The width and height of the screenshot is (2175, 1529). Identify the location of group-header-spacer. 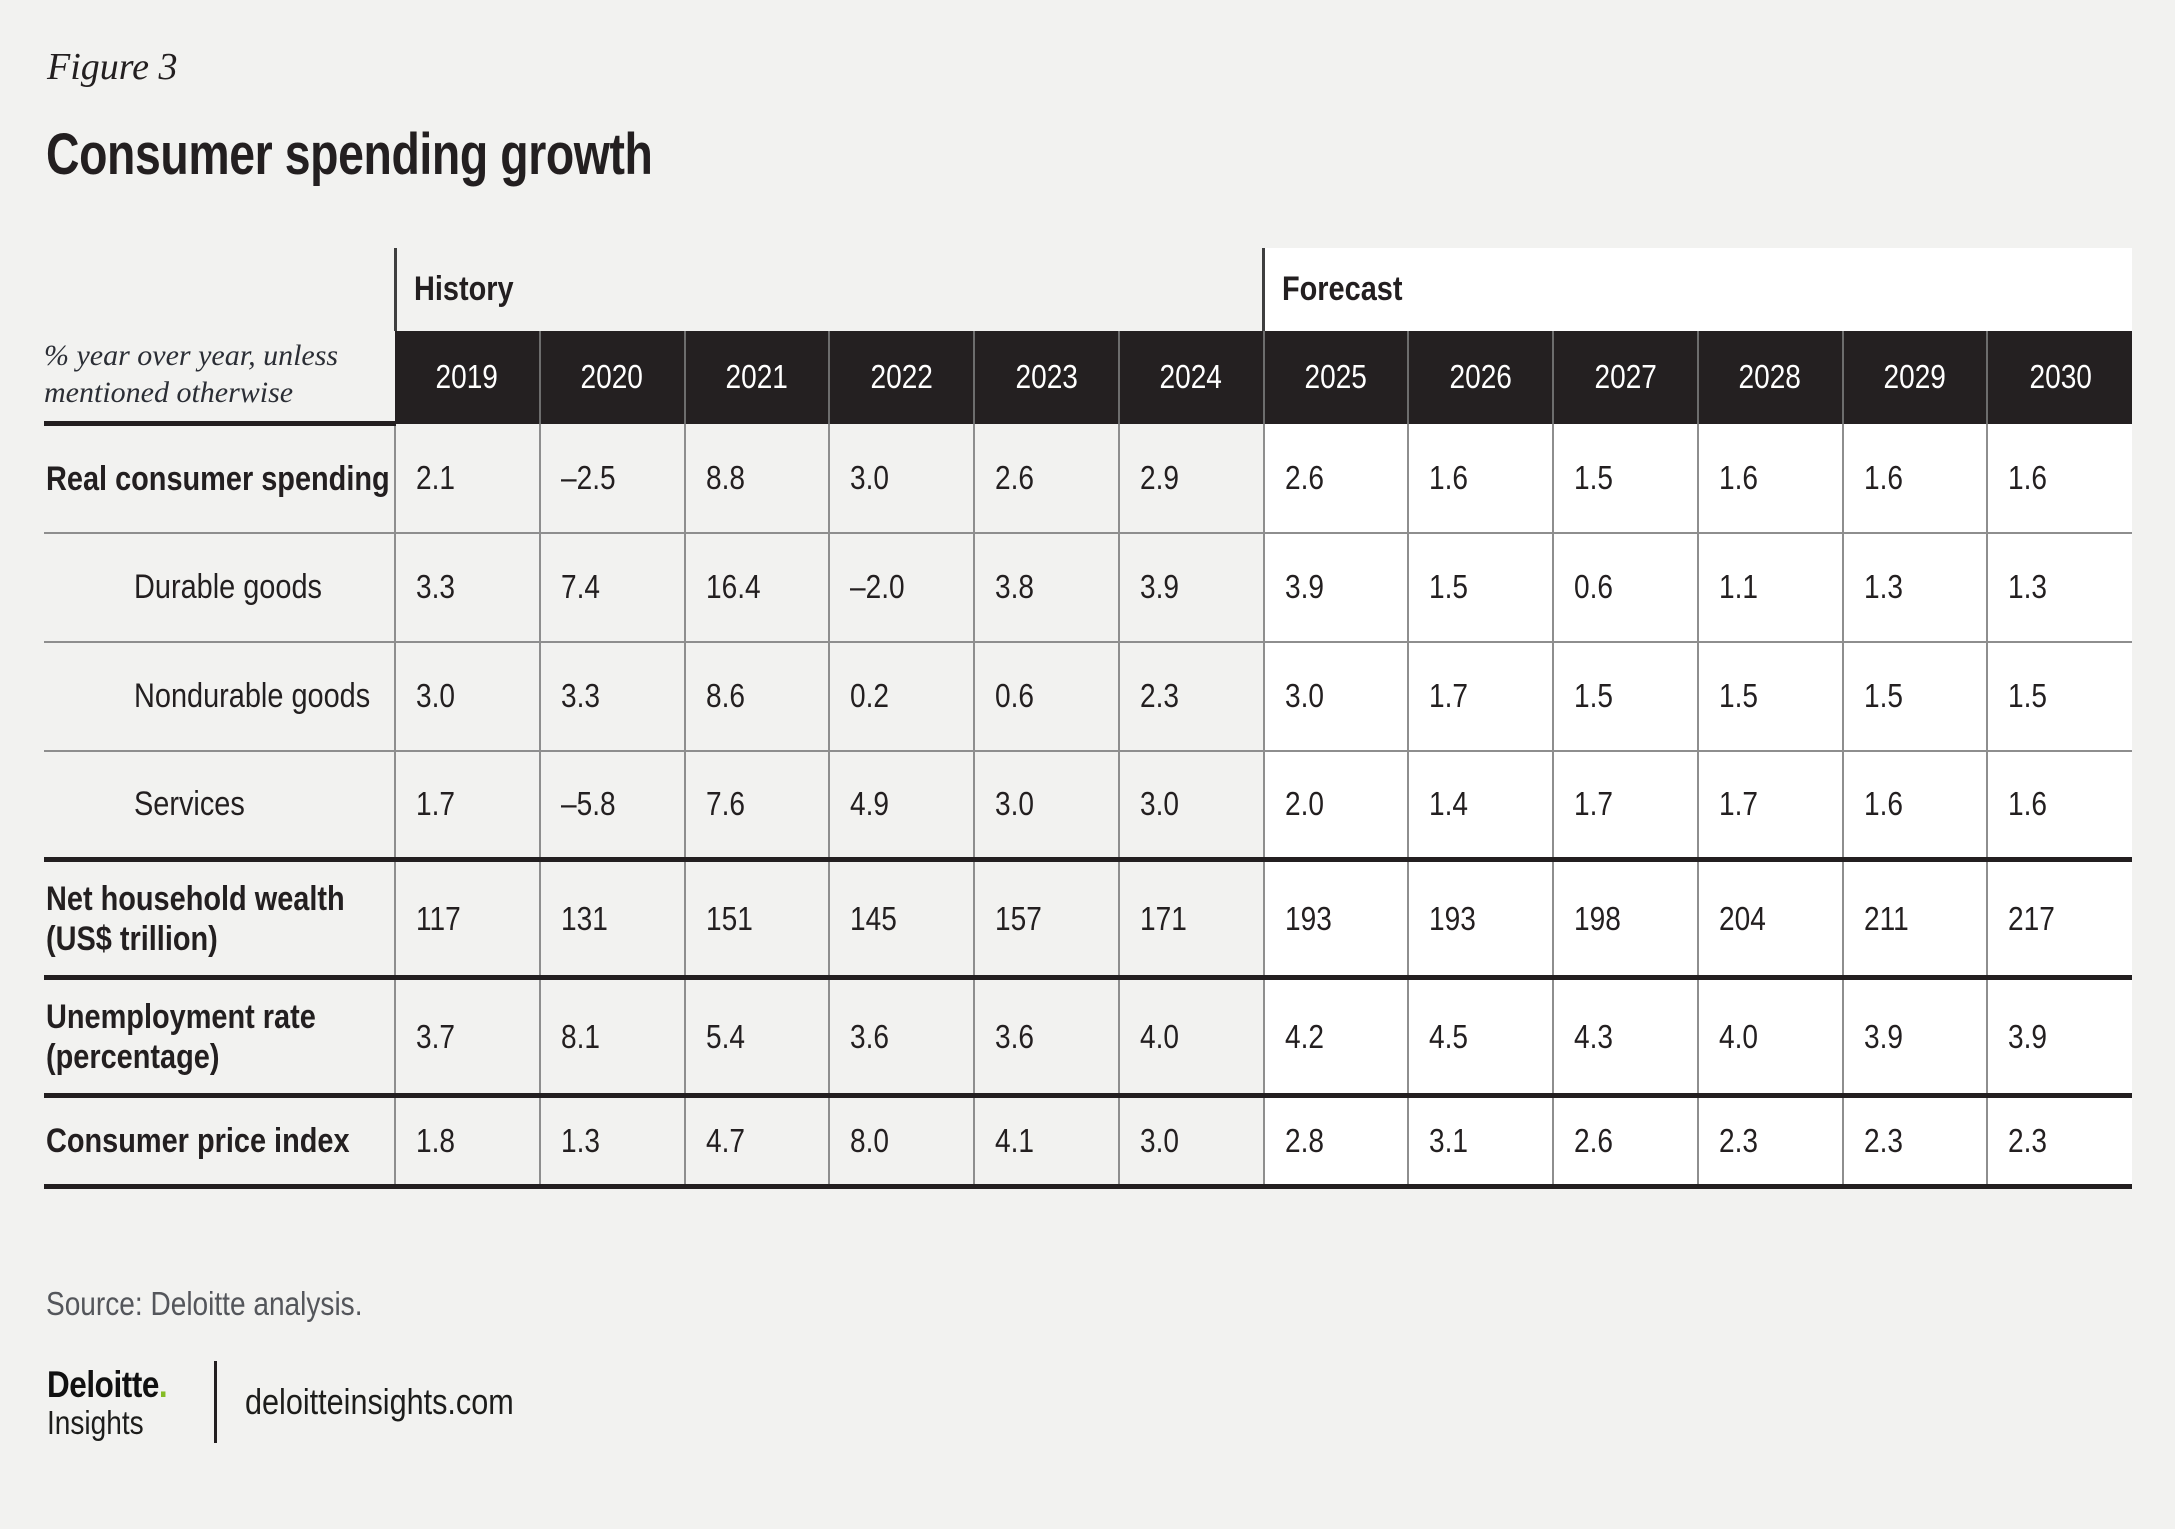
(219, 289).